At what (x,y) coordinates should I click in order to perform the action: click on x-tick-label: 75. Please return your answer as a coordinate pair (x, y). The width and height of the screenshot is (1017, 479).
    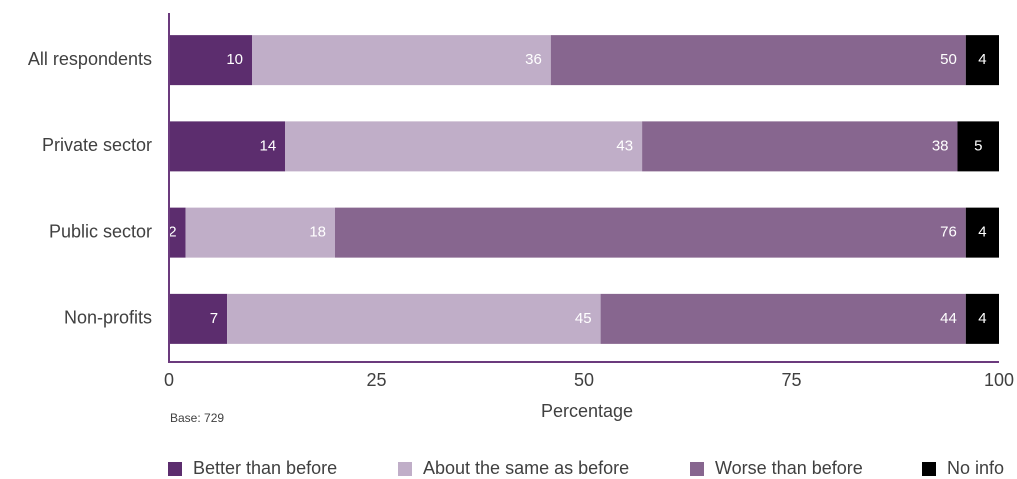
    Looking at the image, I should click on (791, 380).